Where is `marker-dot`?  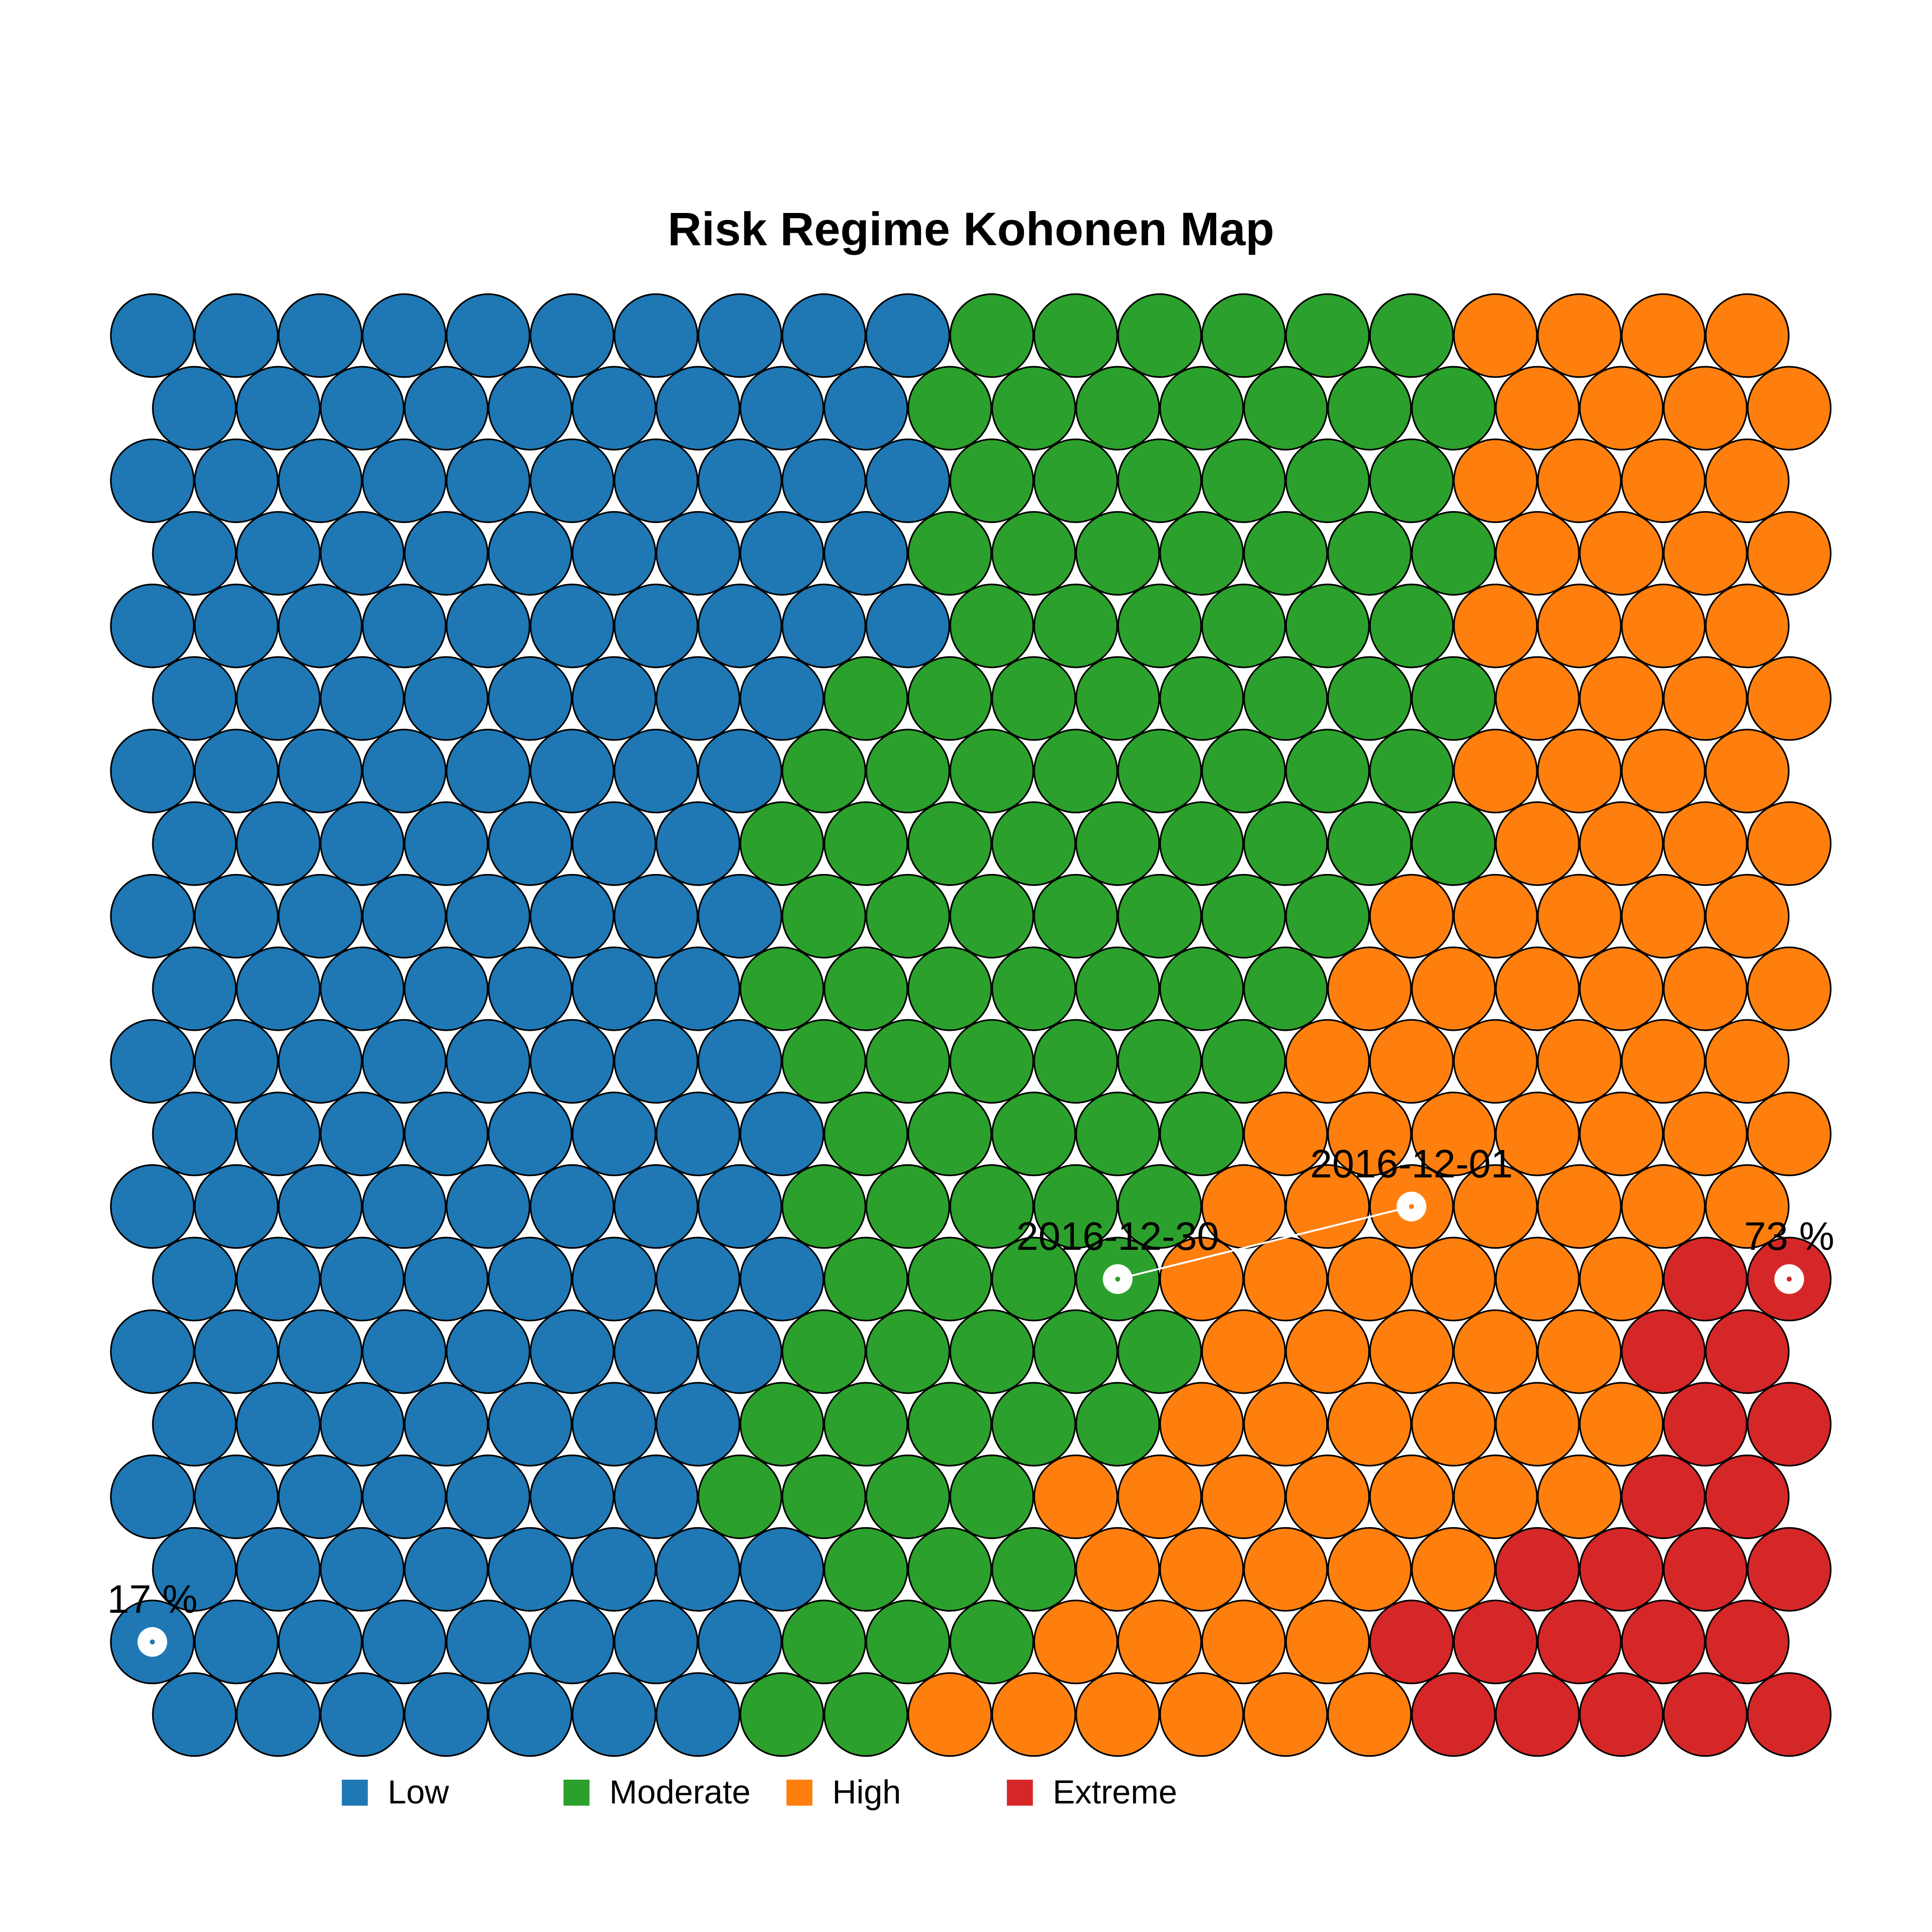
marker-dot is located at coordinates (152, 1641).